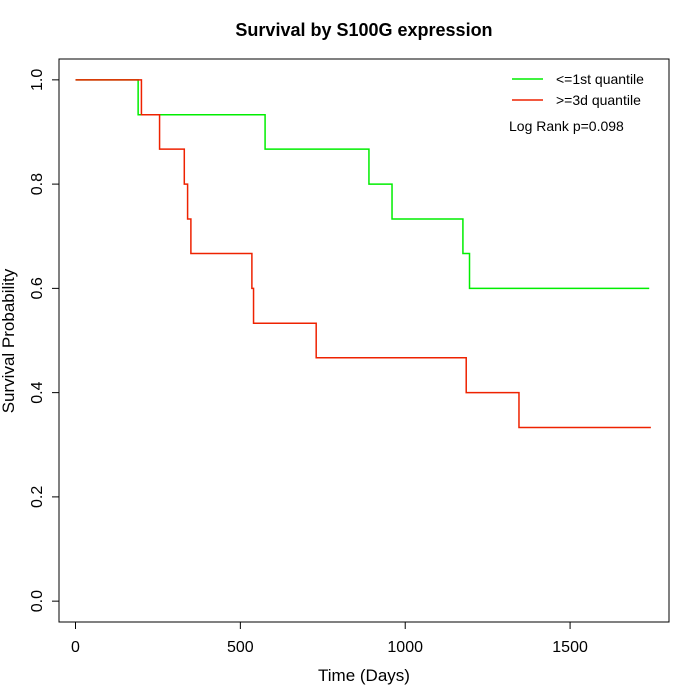 The height and width of the screenshot is (700, 700). Describe the element at coordinates (75, 647) in the screenshot. I see `x-tick-label: 0` at that location.